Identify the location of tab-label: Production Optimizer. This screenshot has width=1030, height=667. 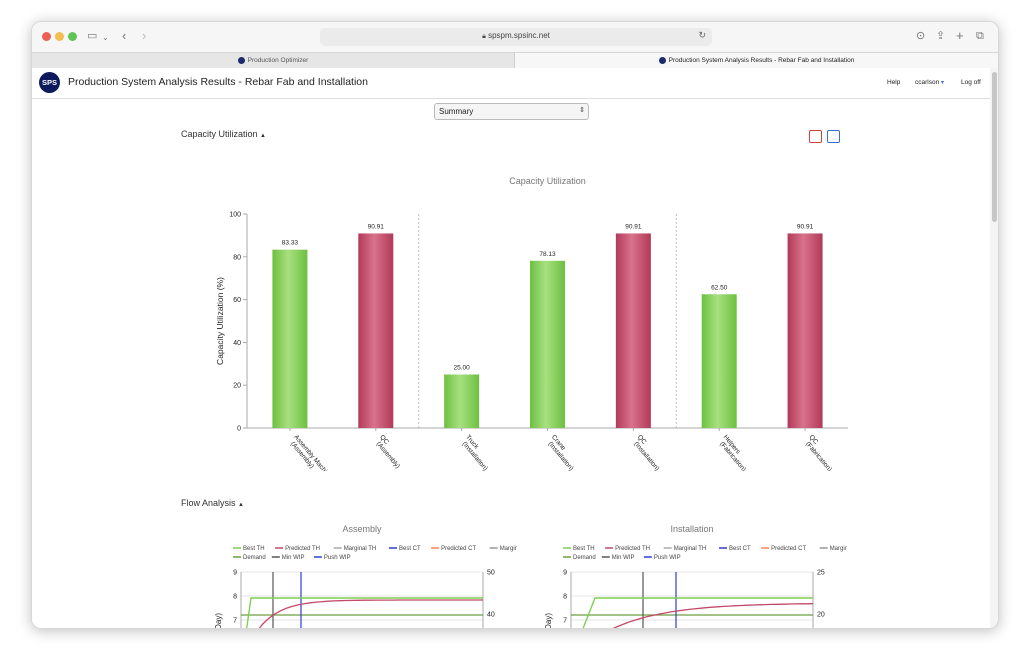
(278, 60).